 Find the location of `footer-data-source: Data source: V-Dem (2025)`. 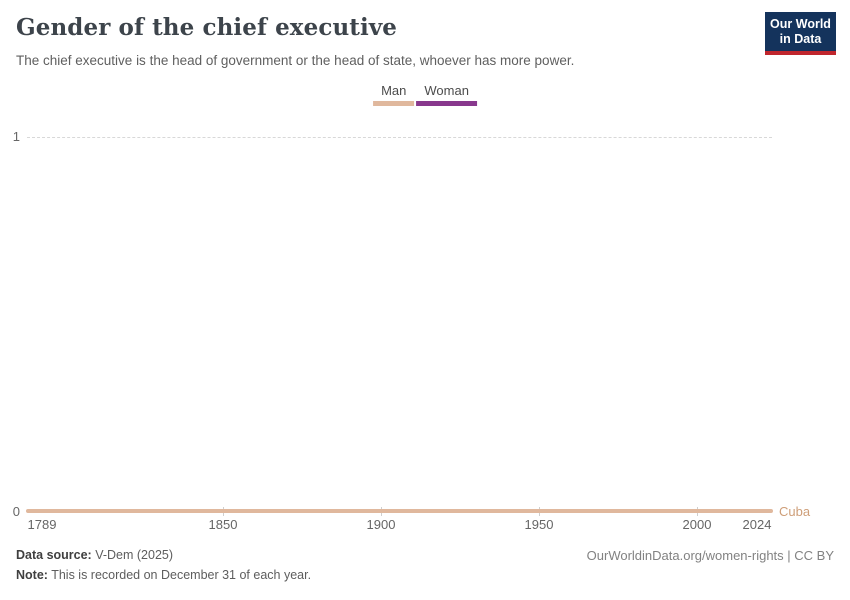

footer-data-source: Data source: V-Dem (2025) is located at coordinates (94, 555).